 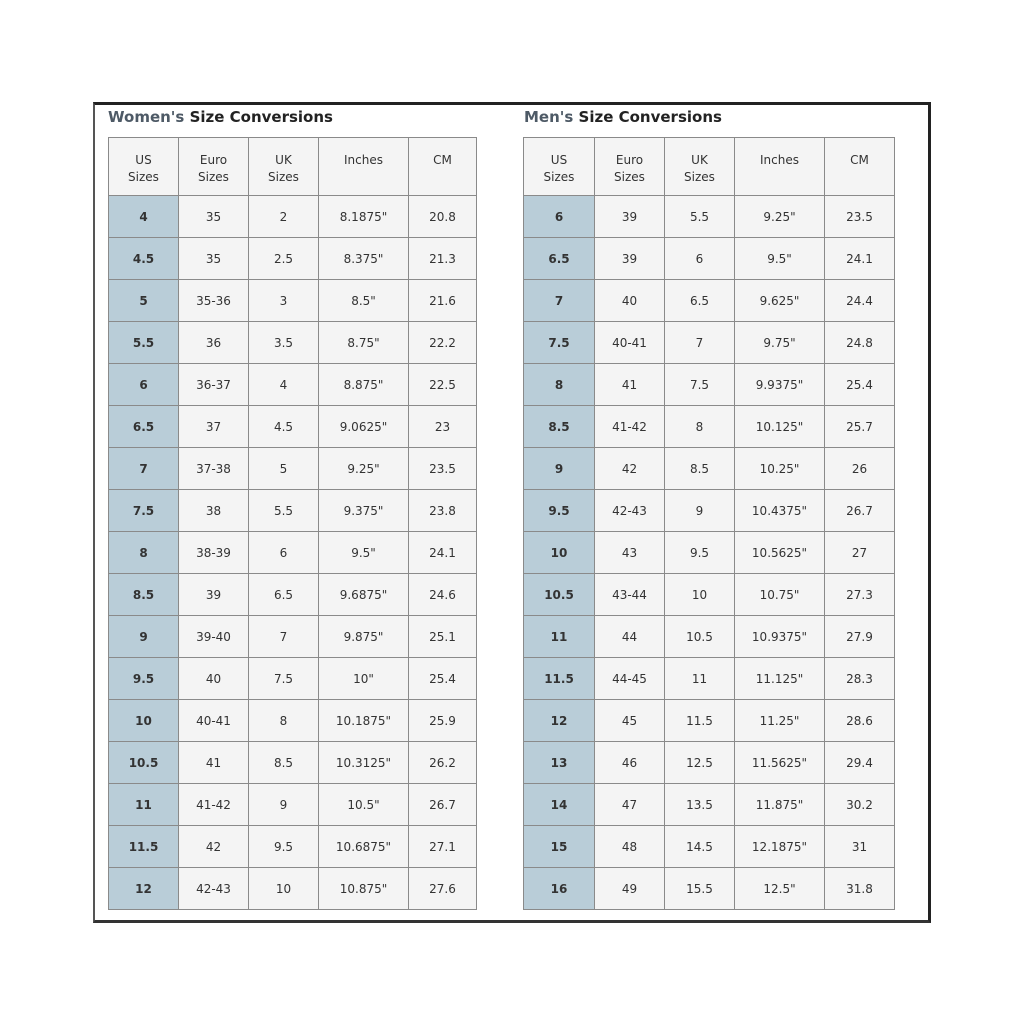 I want to click on table-row: 4 35 2 8.1875" 20.8, so click(x=292, y=216).